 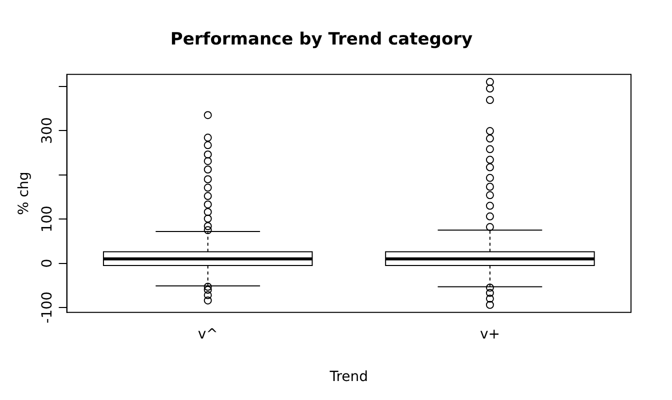 What do you see at coordinates (348, 377) in the screenshot?
I see `x-axis-title: Trend` at bounding box center [348, 377].